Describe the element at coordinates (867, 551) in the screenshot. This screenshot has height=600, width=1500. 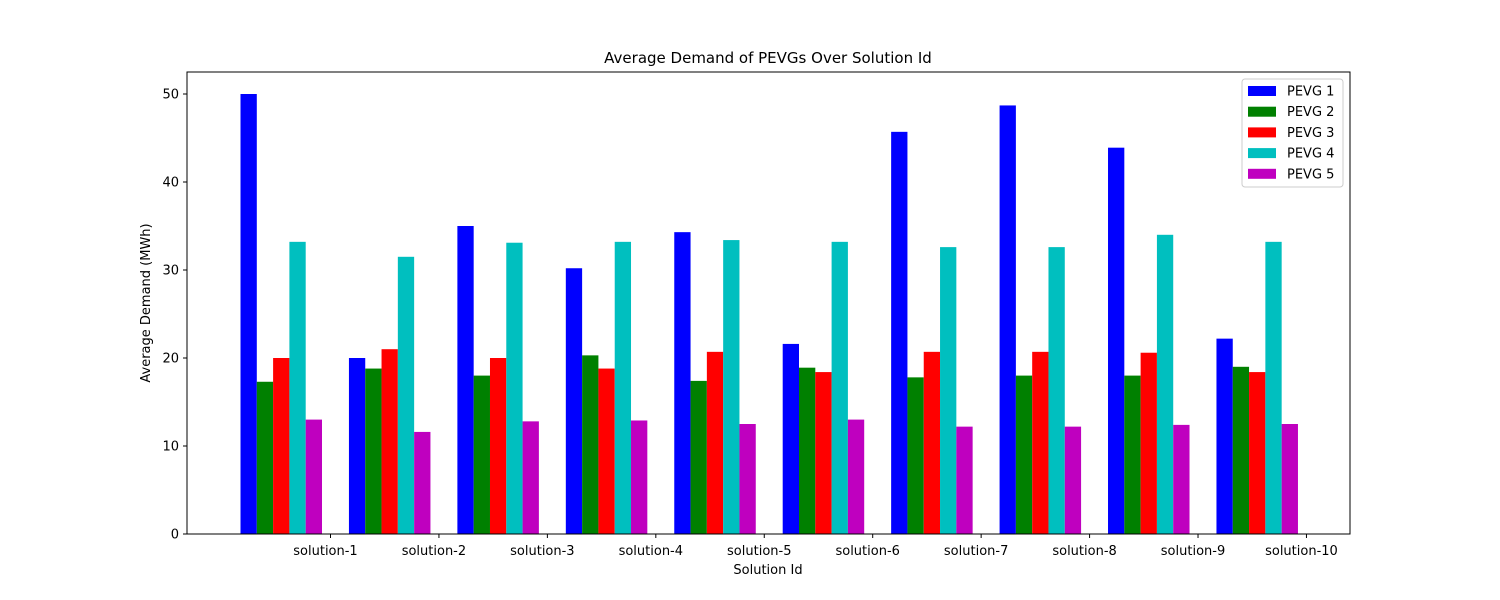
I see `x-tick-label: solution-6` at that location.